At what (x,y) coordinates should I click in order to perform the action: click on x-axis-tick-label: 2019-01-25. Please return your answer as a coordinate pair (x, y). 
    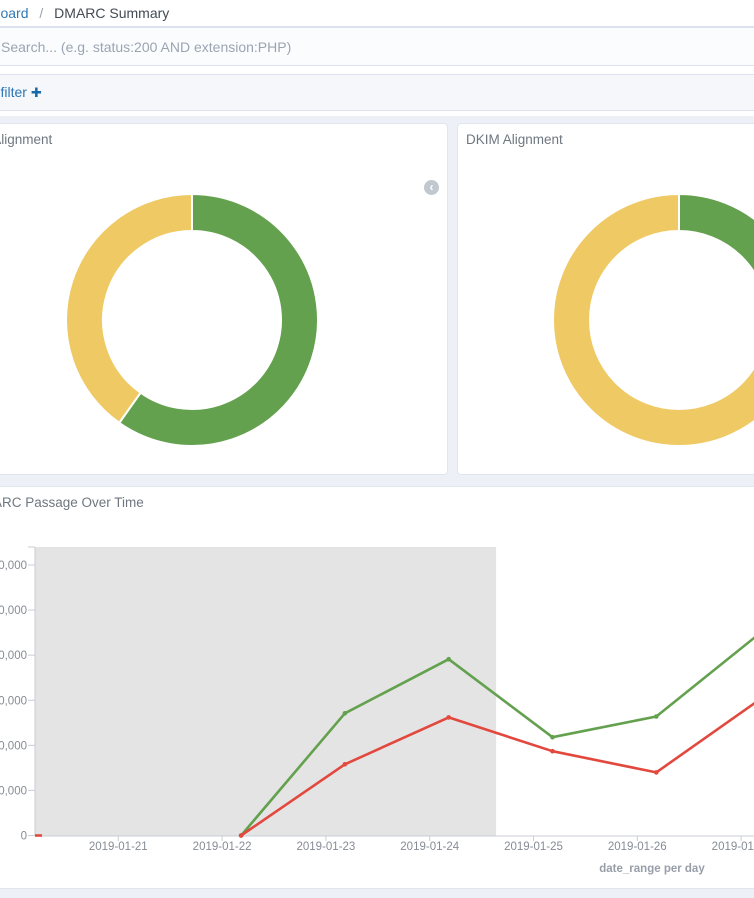
    Looking at the image, I should click on (533, 847).